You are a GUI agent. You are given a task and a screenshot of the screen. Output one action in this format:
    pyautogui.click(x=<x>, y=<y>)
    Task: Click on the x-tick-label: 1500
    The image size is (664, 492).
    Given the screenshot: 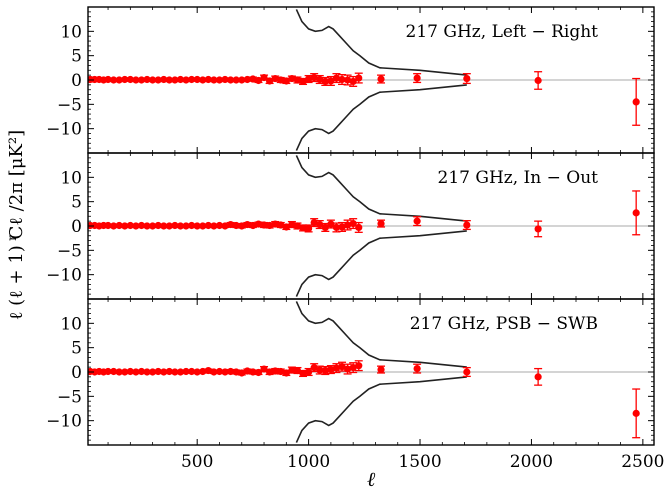 What is the action you would take?
    pyautogui.click(x=419, y=462)
    